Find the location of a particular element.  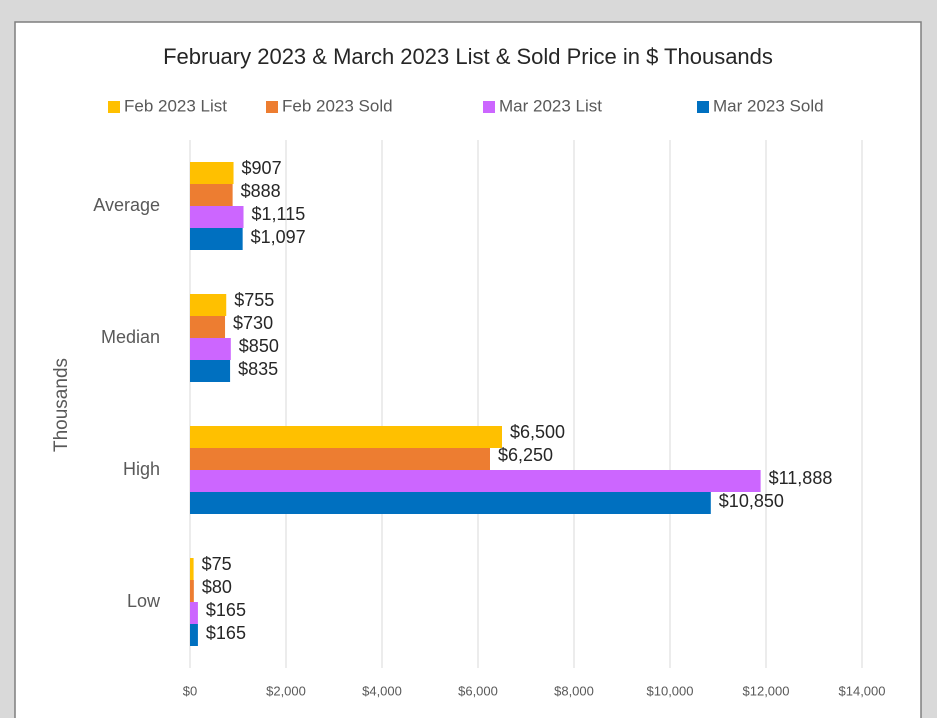

x-tick-label: $2,000 is located at coordinates (286, 690).